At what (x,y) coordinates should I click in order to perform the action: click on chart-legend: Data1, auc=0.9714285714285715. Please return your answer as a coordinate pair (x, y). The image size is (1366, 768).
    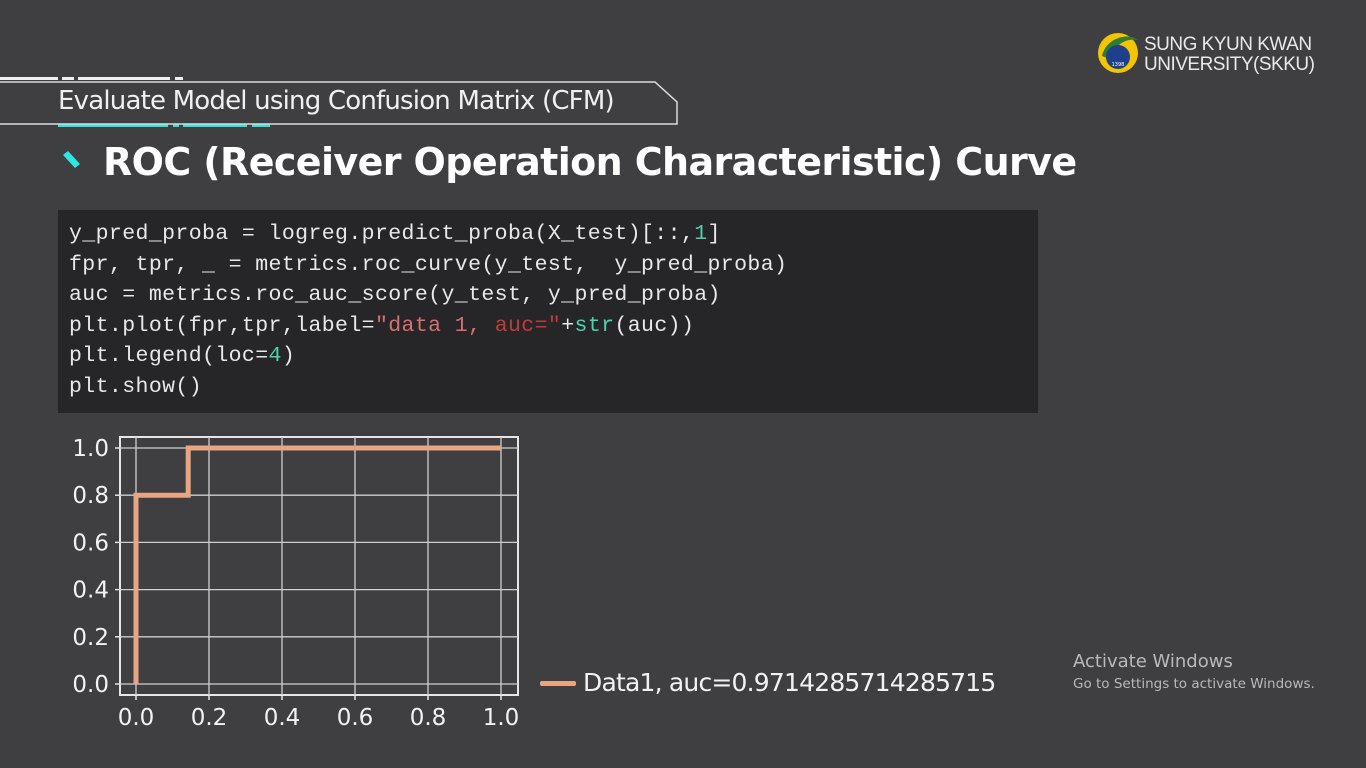
    Looking at the image, I should click on (768, 683).